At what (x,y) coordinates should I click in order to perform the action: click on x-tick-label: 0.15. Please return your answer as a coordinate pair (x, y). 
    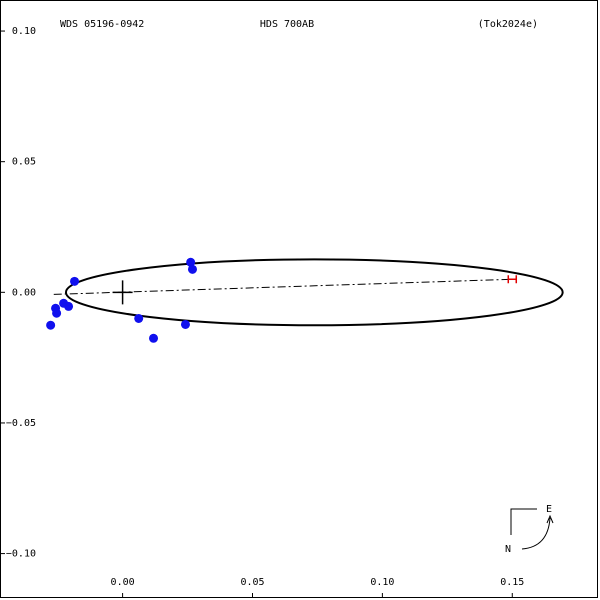
    Looking at the image, I should click on (512, 582).